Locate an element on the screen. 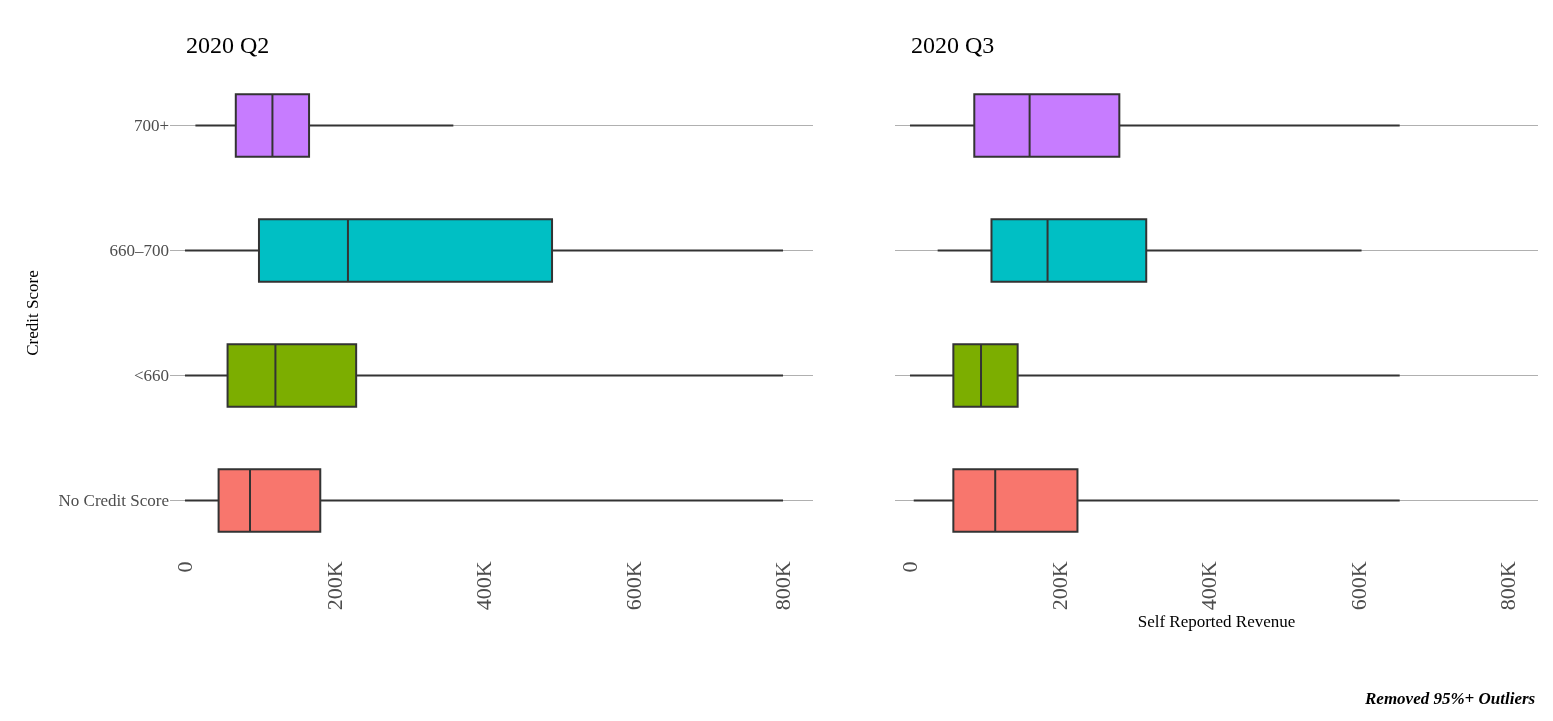  chart-title: 2020 Q3 is located at coordinates (953, 45).